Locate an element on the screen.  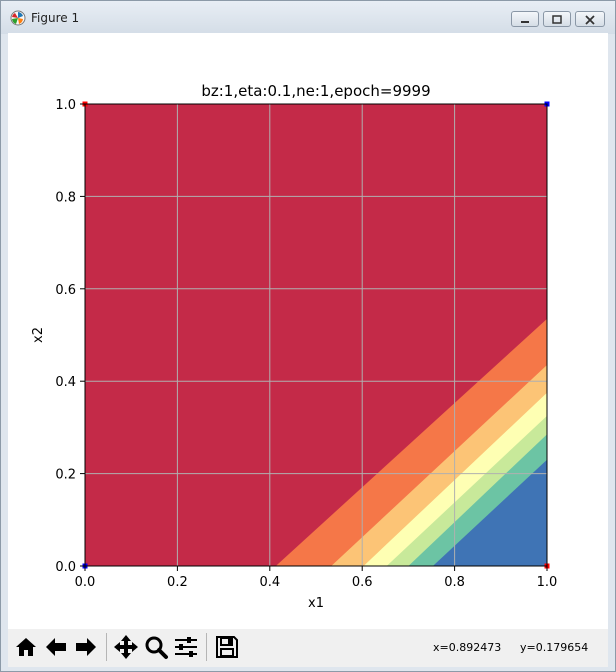
forward-button is located at coordinates (86, 647).